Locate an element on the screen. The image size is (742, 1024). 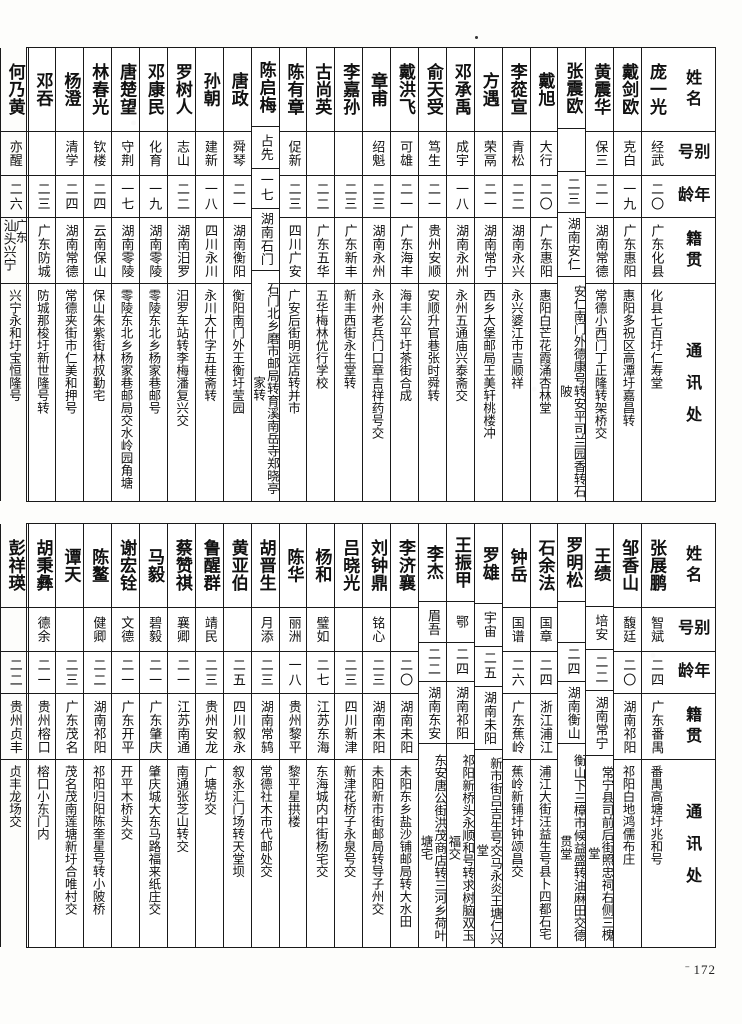
person-column: 李济襄 二〇 湖南未阳 未阳东乡盐沙铺邮局转大水田 is located at coordinates (404, 735).